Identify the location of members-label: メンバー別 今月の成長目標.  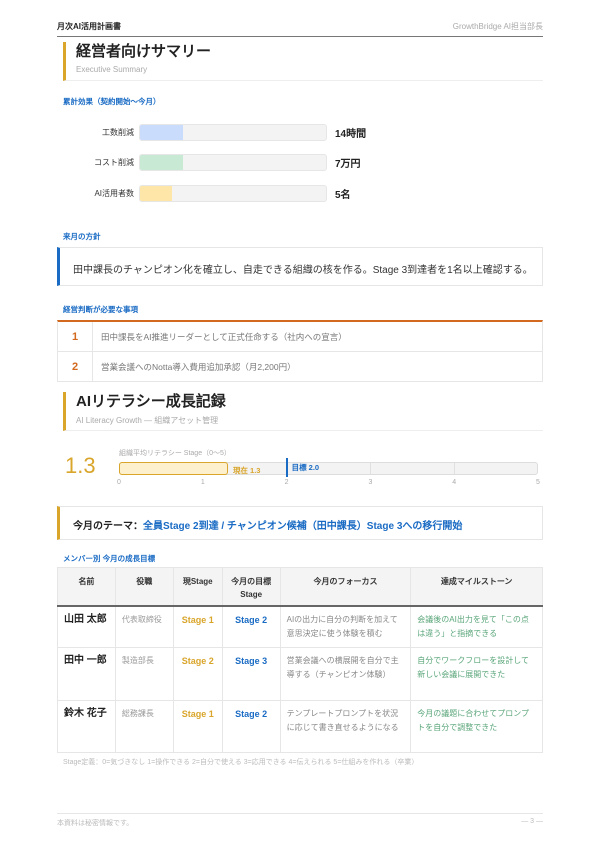
(109, 558).